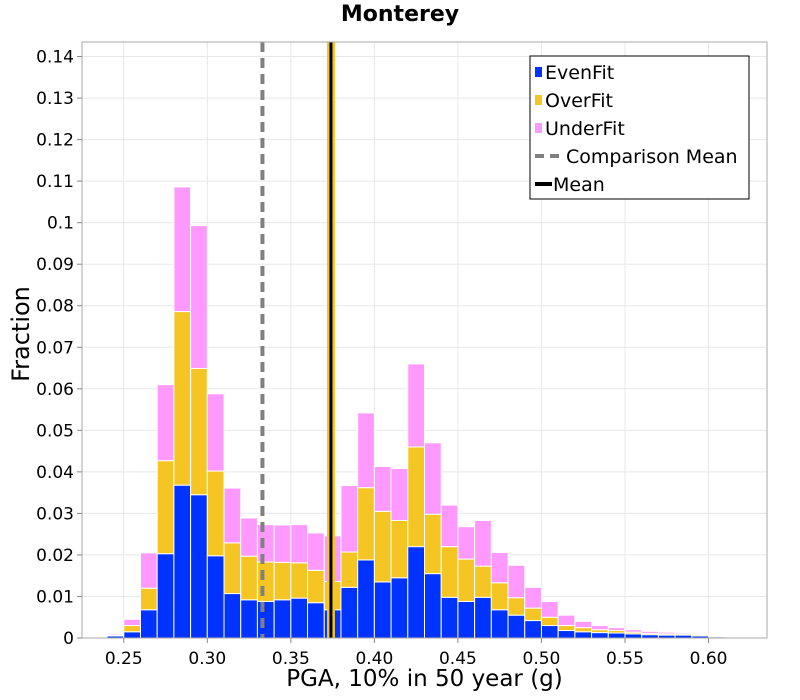 This screenshot has height=700, width=800. I want to click on y-tick-label-9: 0.09, so click(55, 265).